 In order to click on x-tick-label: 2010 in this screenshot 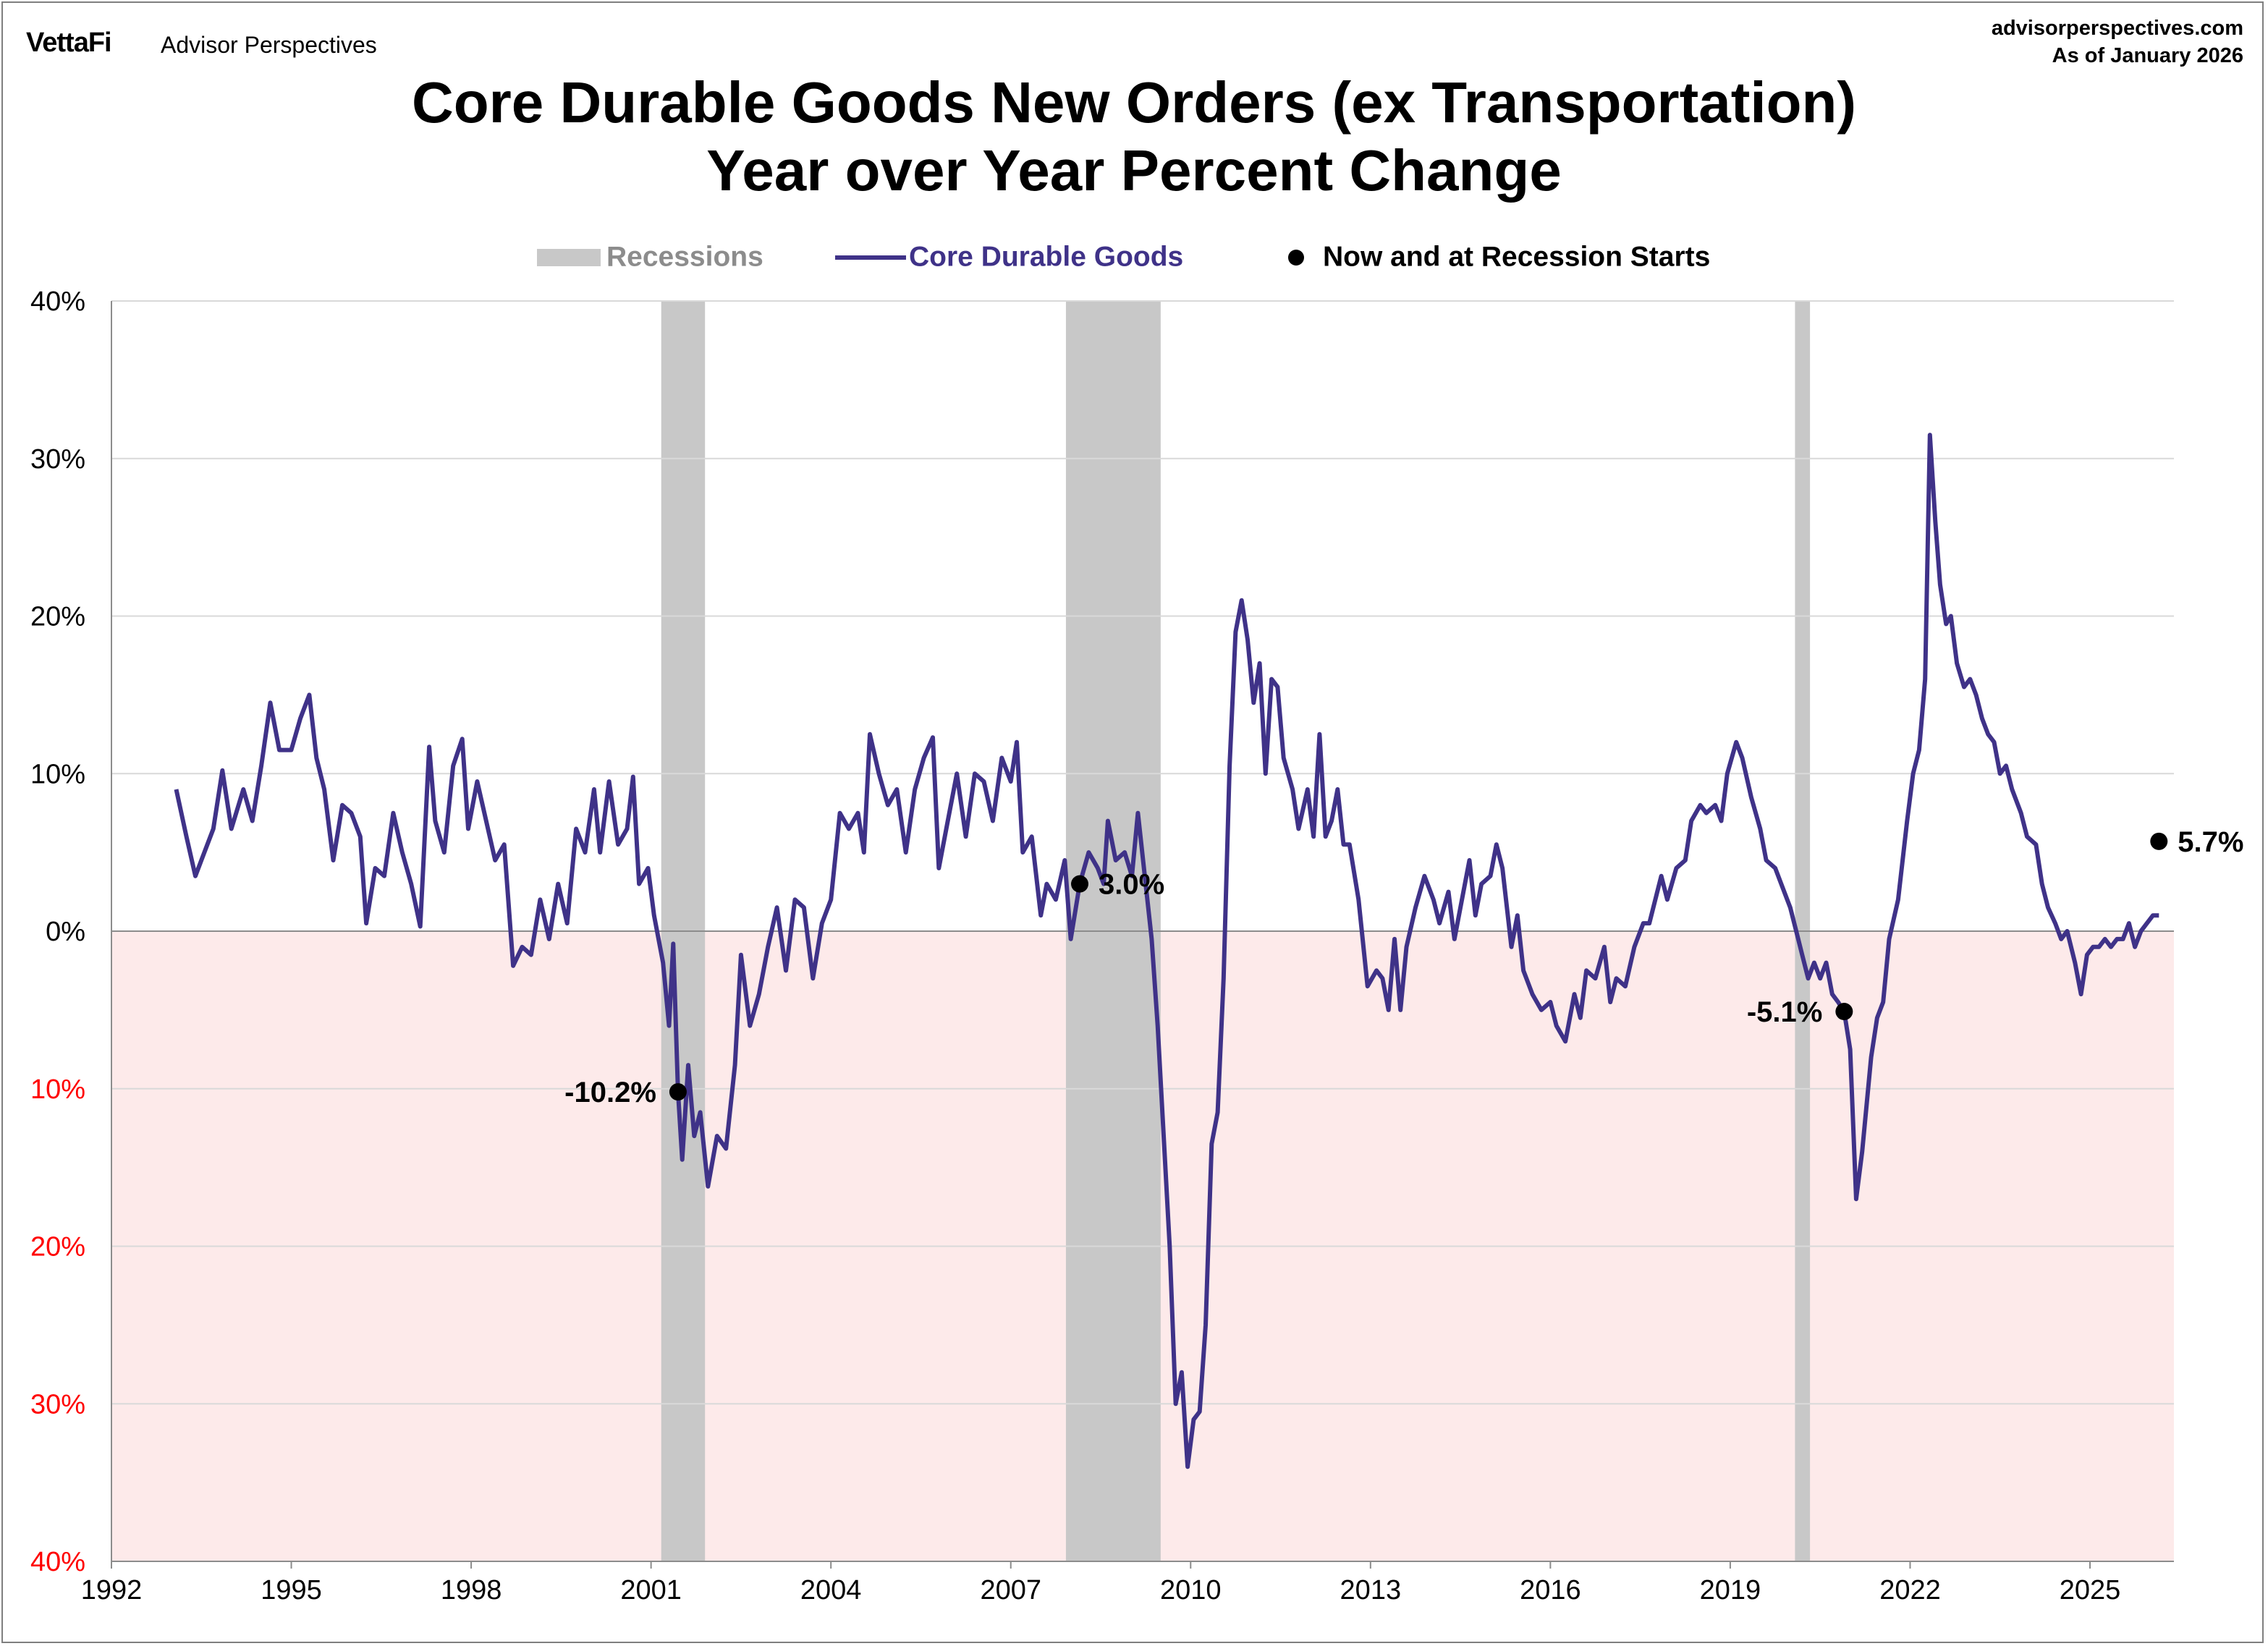, I will do `click(1191, 1590)`.